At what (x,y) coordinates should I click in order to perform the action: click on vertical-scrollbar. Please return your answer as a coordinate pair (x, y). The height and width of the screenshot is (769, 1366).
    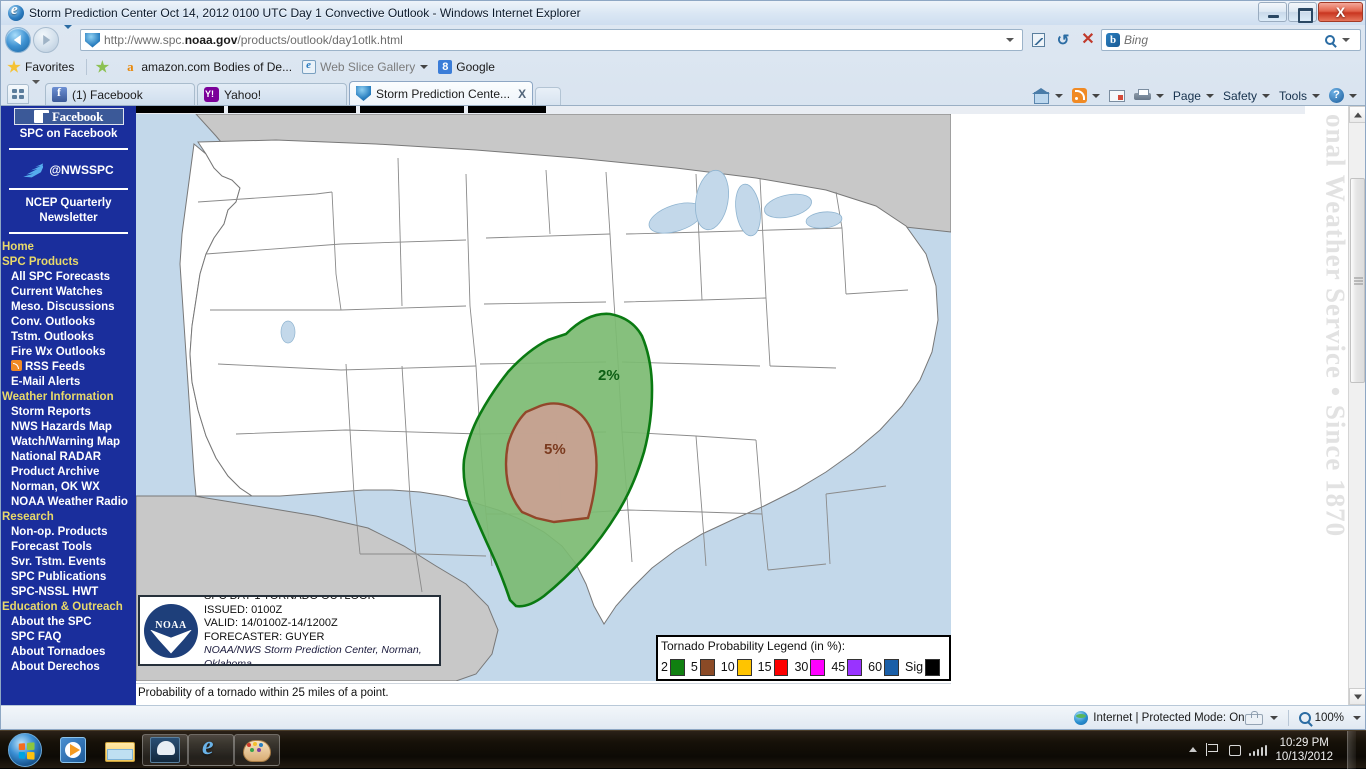
    Looking at the image, I should click on (1356, 405).